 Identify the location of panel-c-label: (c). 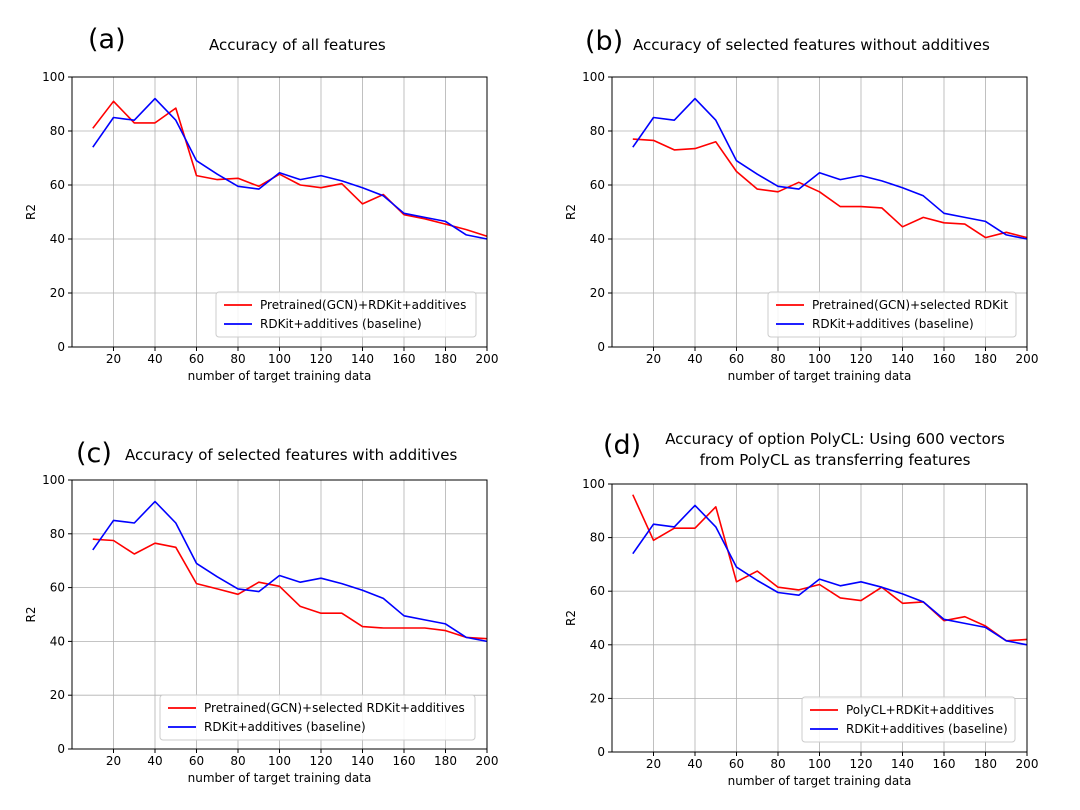
(94, 453).